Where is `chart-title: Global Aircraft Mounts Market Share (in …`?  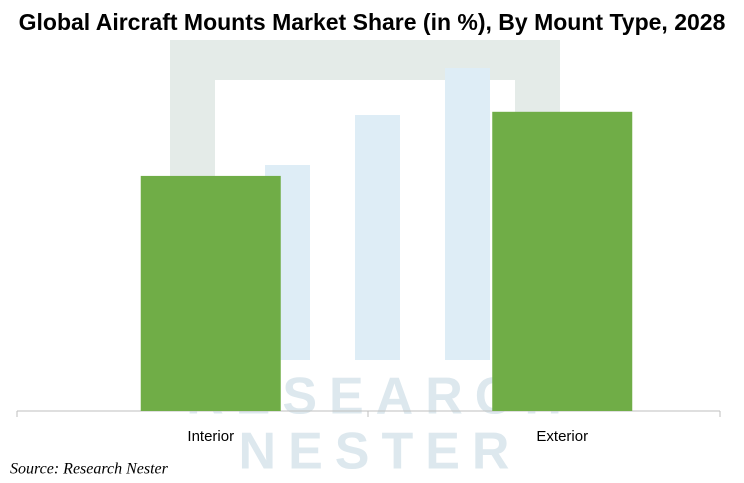
chart-title: Global Aircraft Mounts Market Share (in … is located at coordinates (372, 22).